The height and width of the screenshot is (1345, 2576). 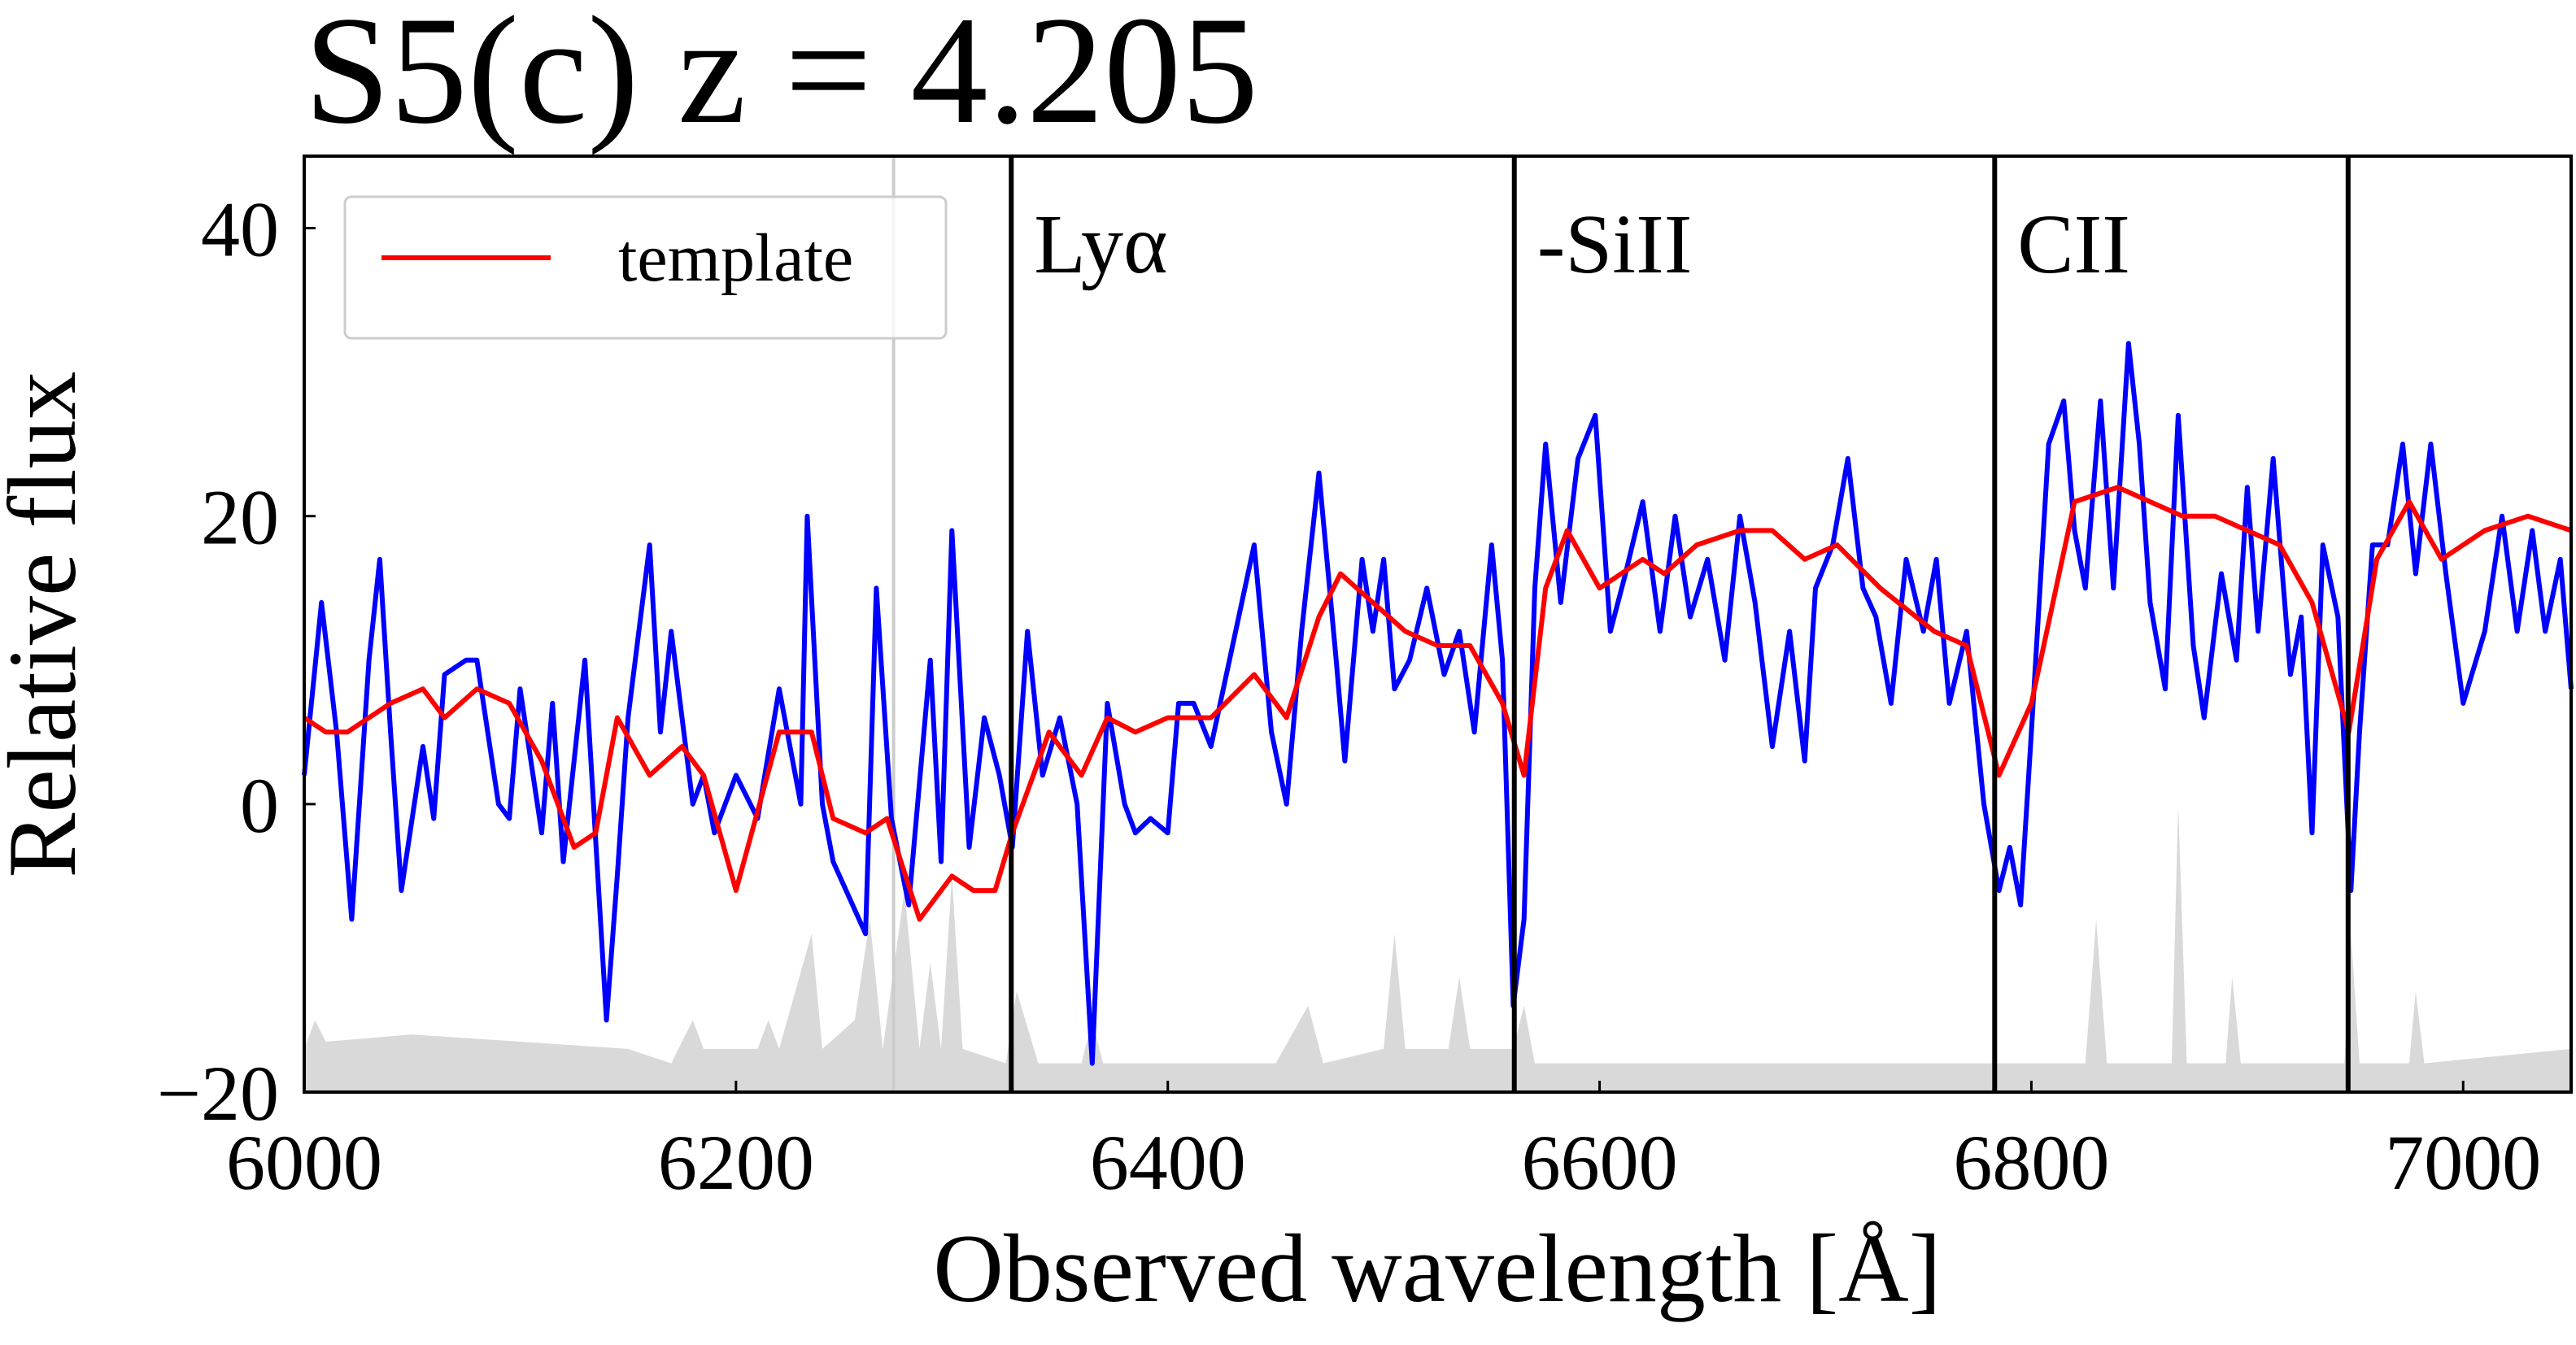 I want to click on legend-label: template, so click(x=735, y=258).